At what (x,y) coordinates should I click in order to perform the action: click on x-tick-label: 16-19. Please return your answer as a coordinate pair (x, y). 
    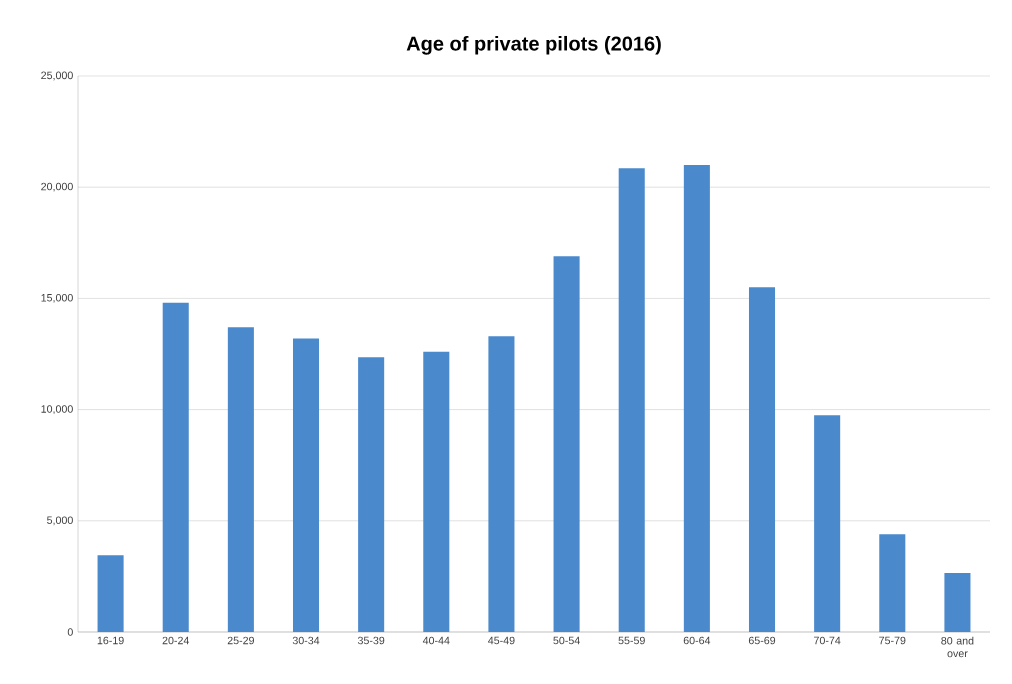
    Looking at the image, I should click on (110, 640).